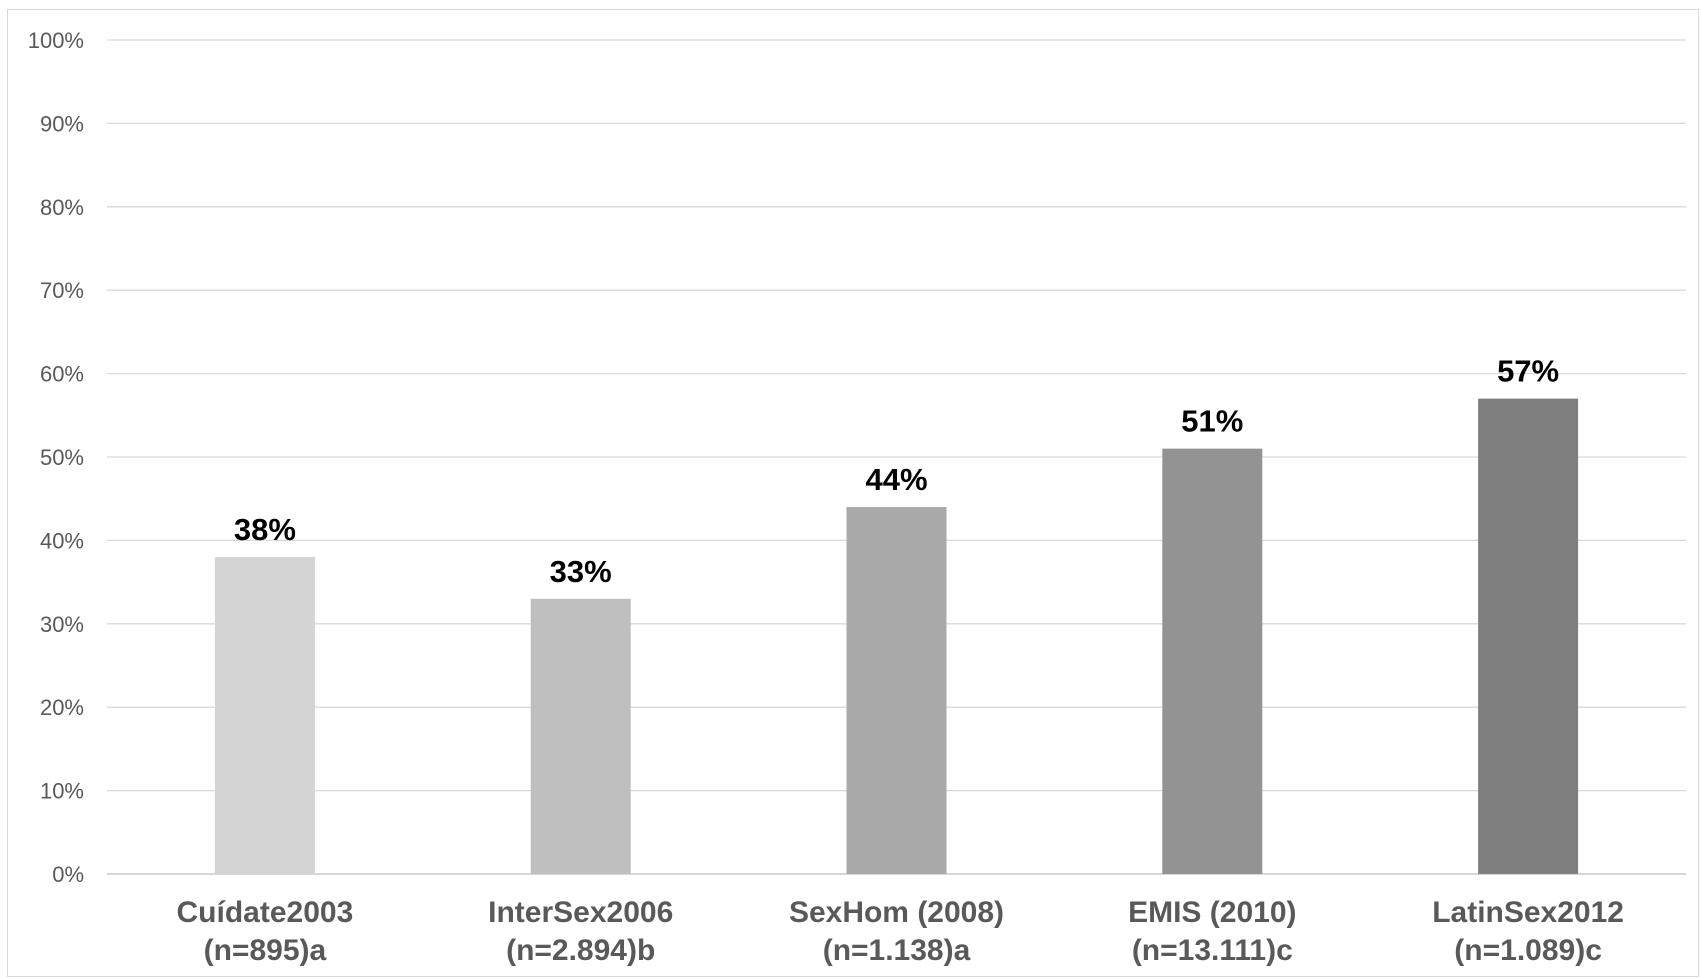 This screenshot has height=979, width=1701. I want to click on category-label: EMIS (2010), so click(1212, 912).